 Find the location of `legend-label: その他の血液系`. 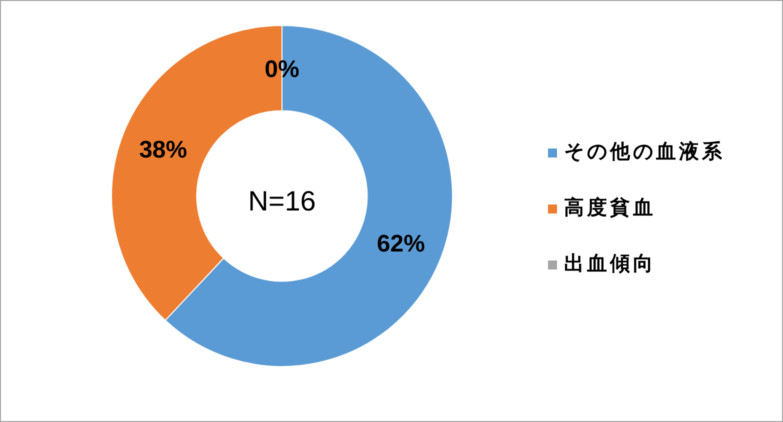

legend-label: その他の血液系 is located at coordinates (644, 151).